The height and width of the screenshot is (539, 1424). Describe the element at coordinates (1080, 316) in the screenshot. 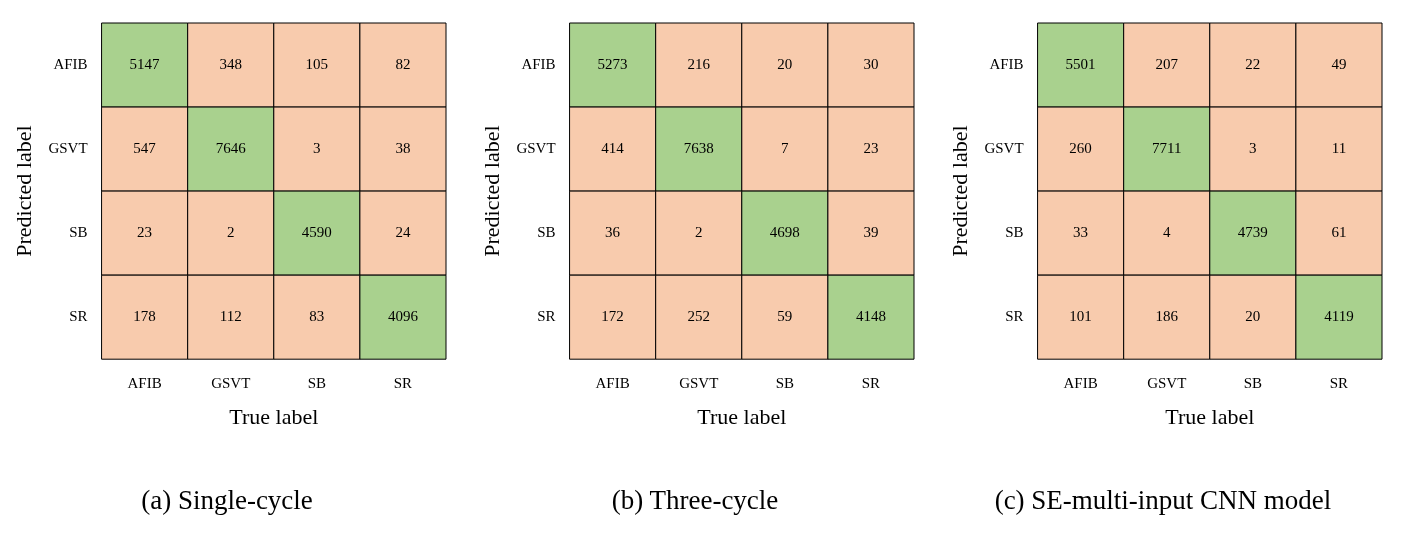

I see `data-label: 101` at that location.